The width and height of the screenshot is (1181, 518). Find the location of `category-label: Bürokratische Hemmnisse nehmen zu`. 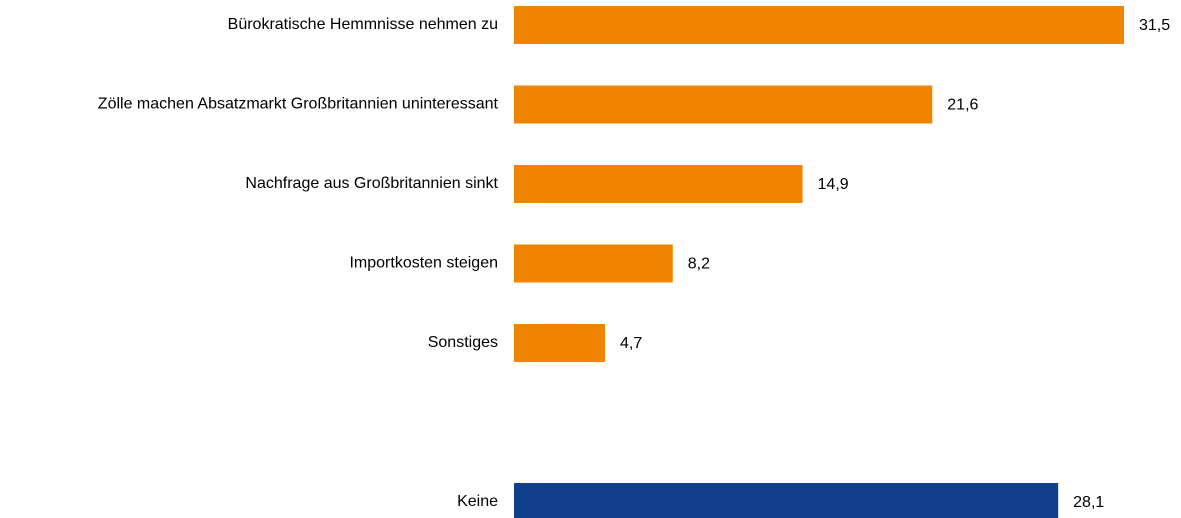

category-label: Bürokratische Hemmnisse nehmen zu is located at coordinates (363, 24).